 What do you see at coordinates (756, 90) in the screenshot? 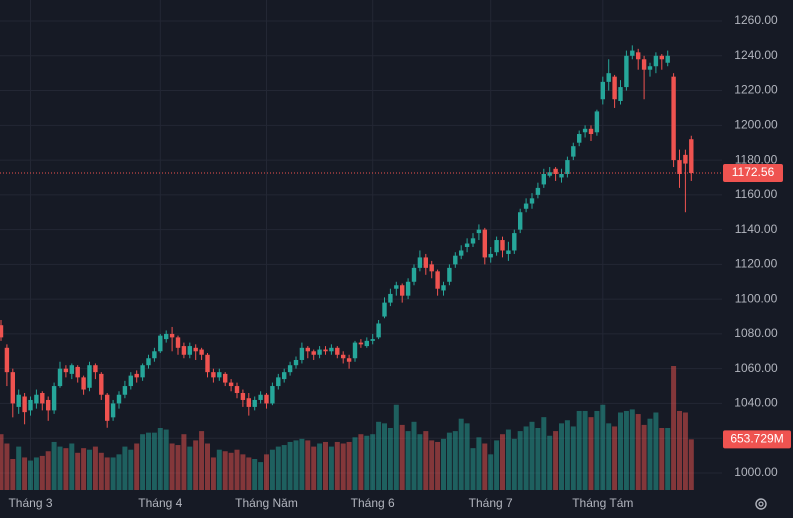
I see `y-tick-label: 1220.00` at bounding box center [756, 90].